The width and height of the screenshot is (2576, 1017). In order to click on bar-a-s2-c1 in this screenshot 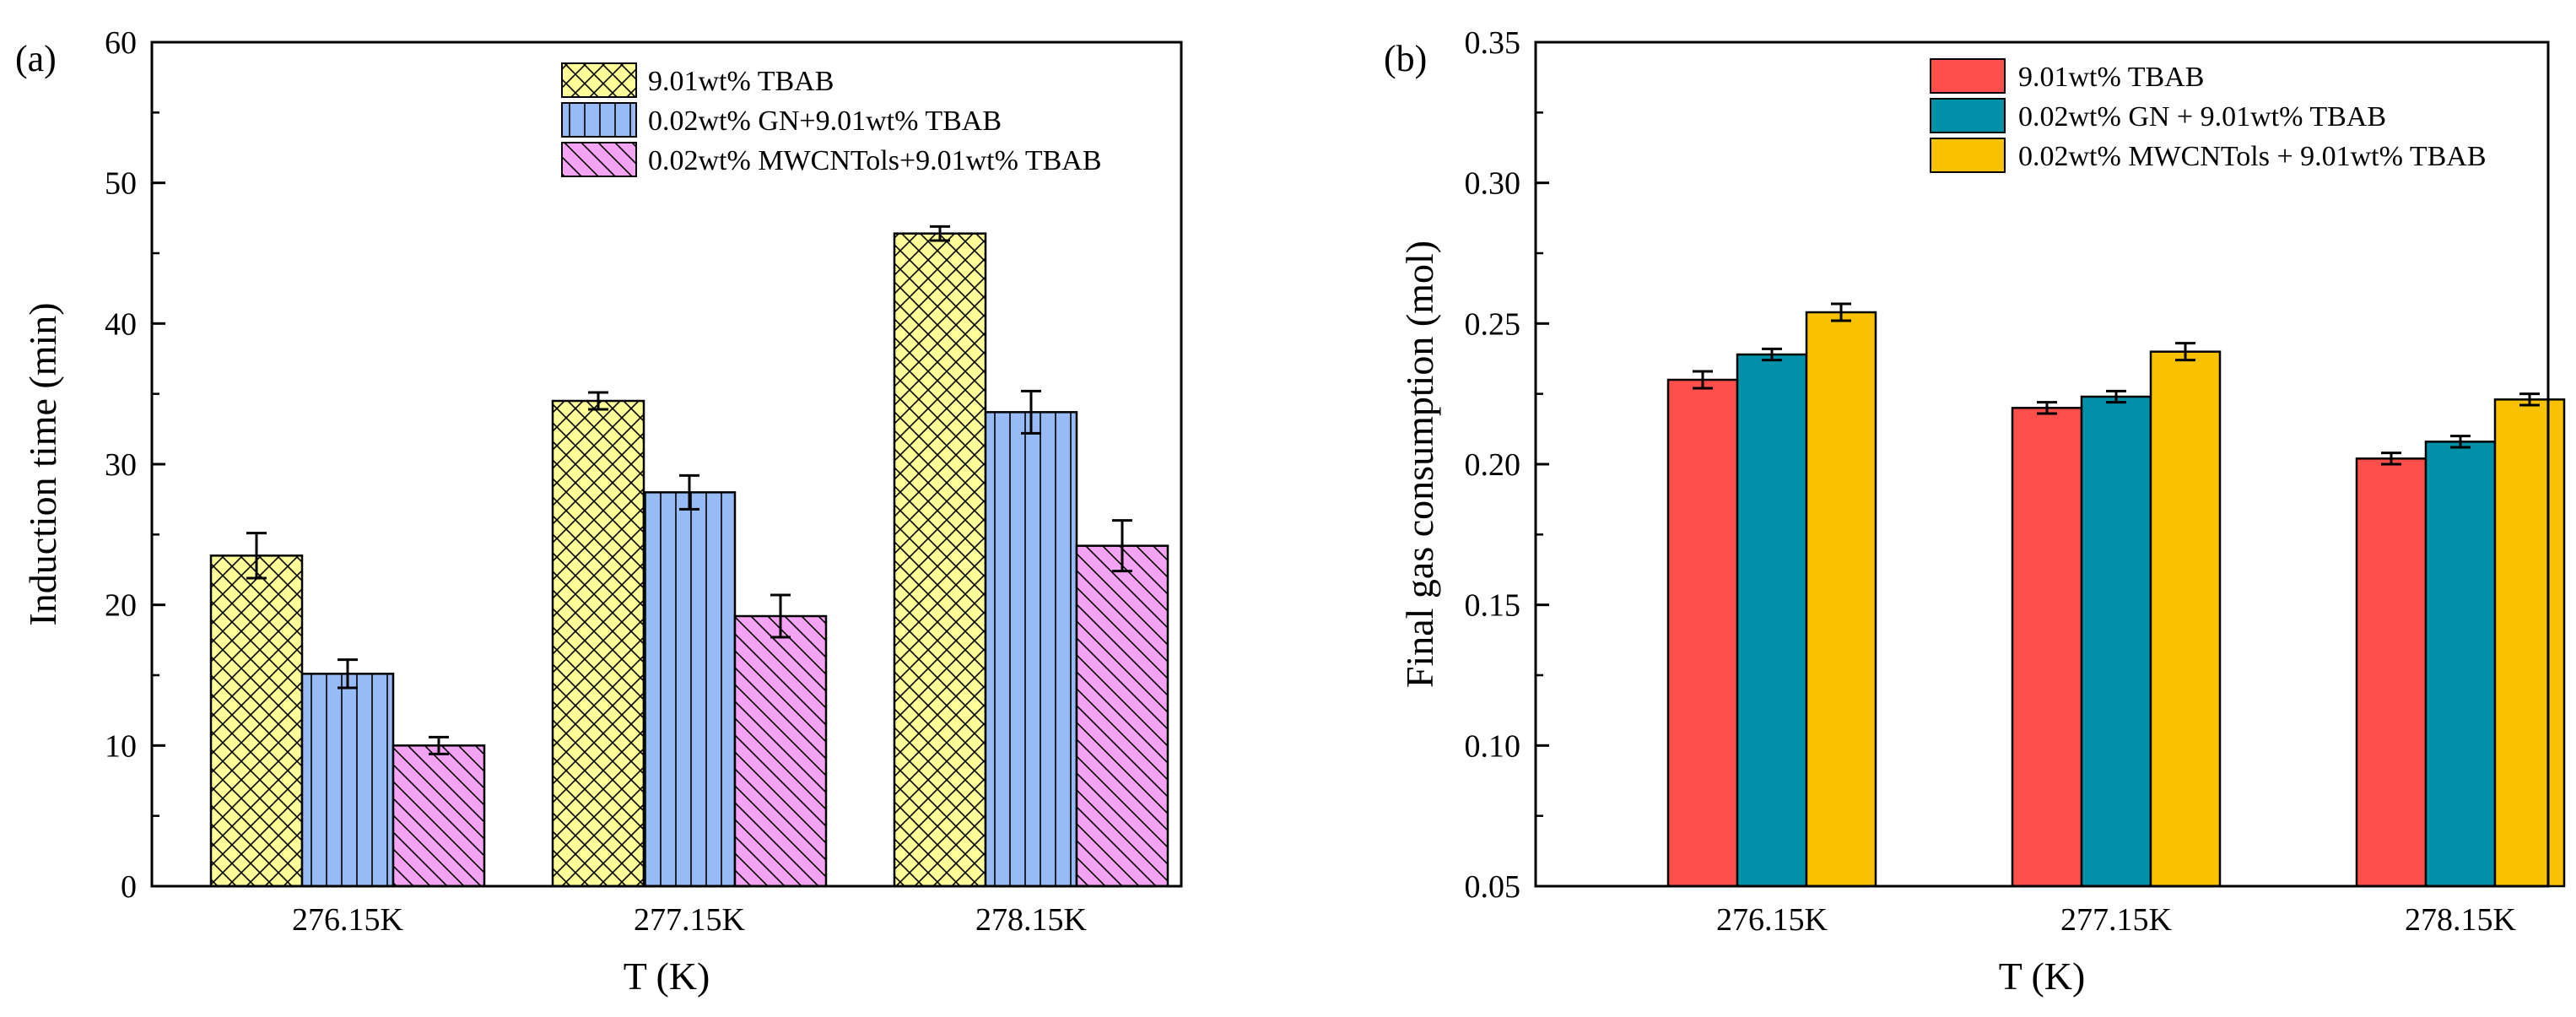, I will do `click(780, 751)`.